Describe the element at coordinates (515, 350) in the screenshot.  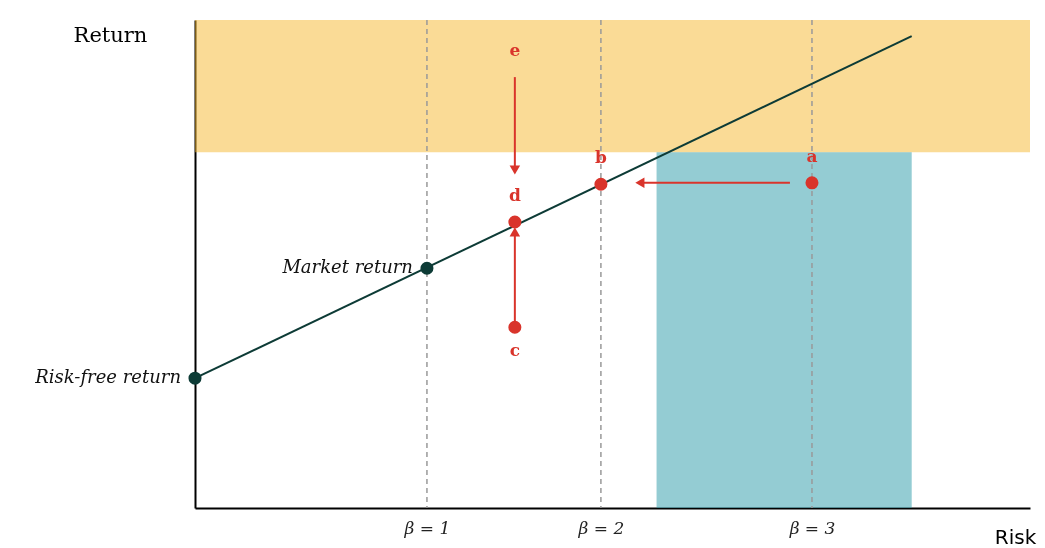
I see `annotation: c` at that location.